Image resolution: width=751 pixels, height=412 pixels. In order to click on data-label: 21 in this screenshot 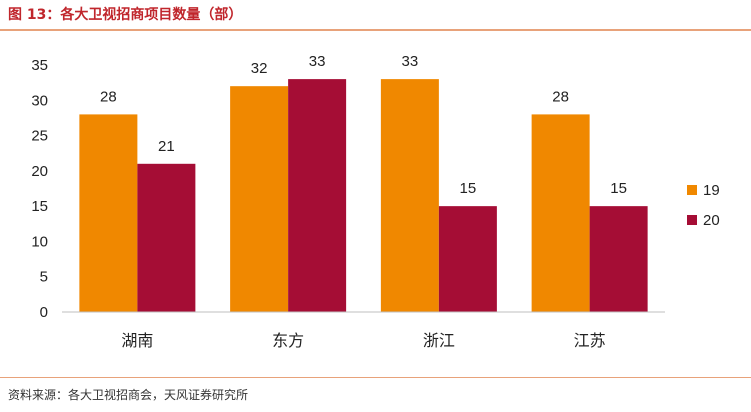, I will do `click(166, 146)`.